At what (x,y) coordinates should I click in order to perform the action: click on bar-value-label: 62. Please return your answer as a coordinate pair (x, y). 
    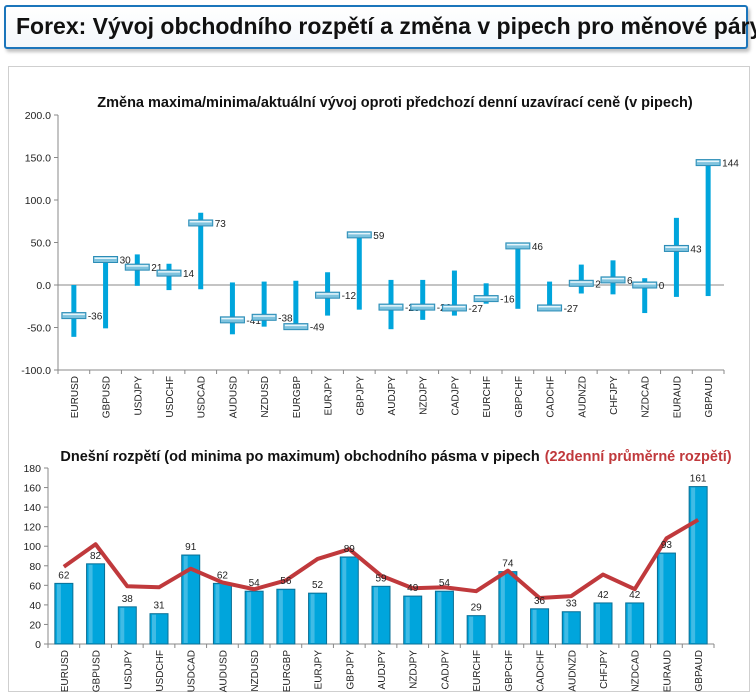
    Looking at the image, I should click on (64, 575).